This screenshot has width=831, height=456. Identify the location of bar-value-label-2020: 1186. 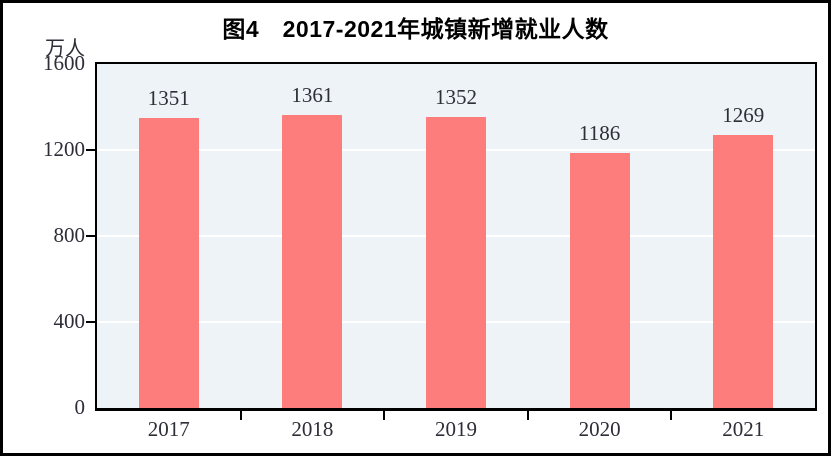
(599, 133).